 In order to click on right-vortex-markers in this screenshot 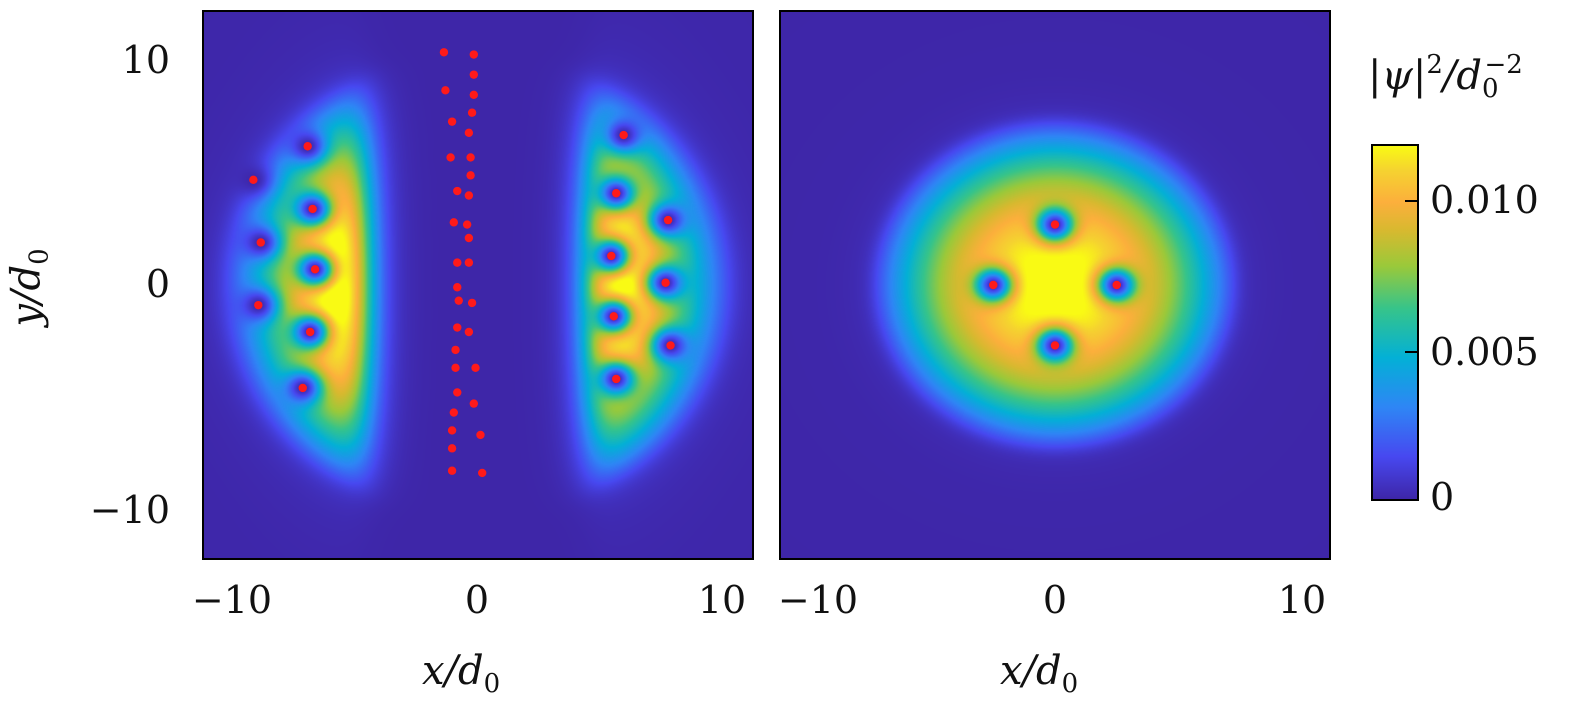, I will do `click(1055, 285)`.